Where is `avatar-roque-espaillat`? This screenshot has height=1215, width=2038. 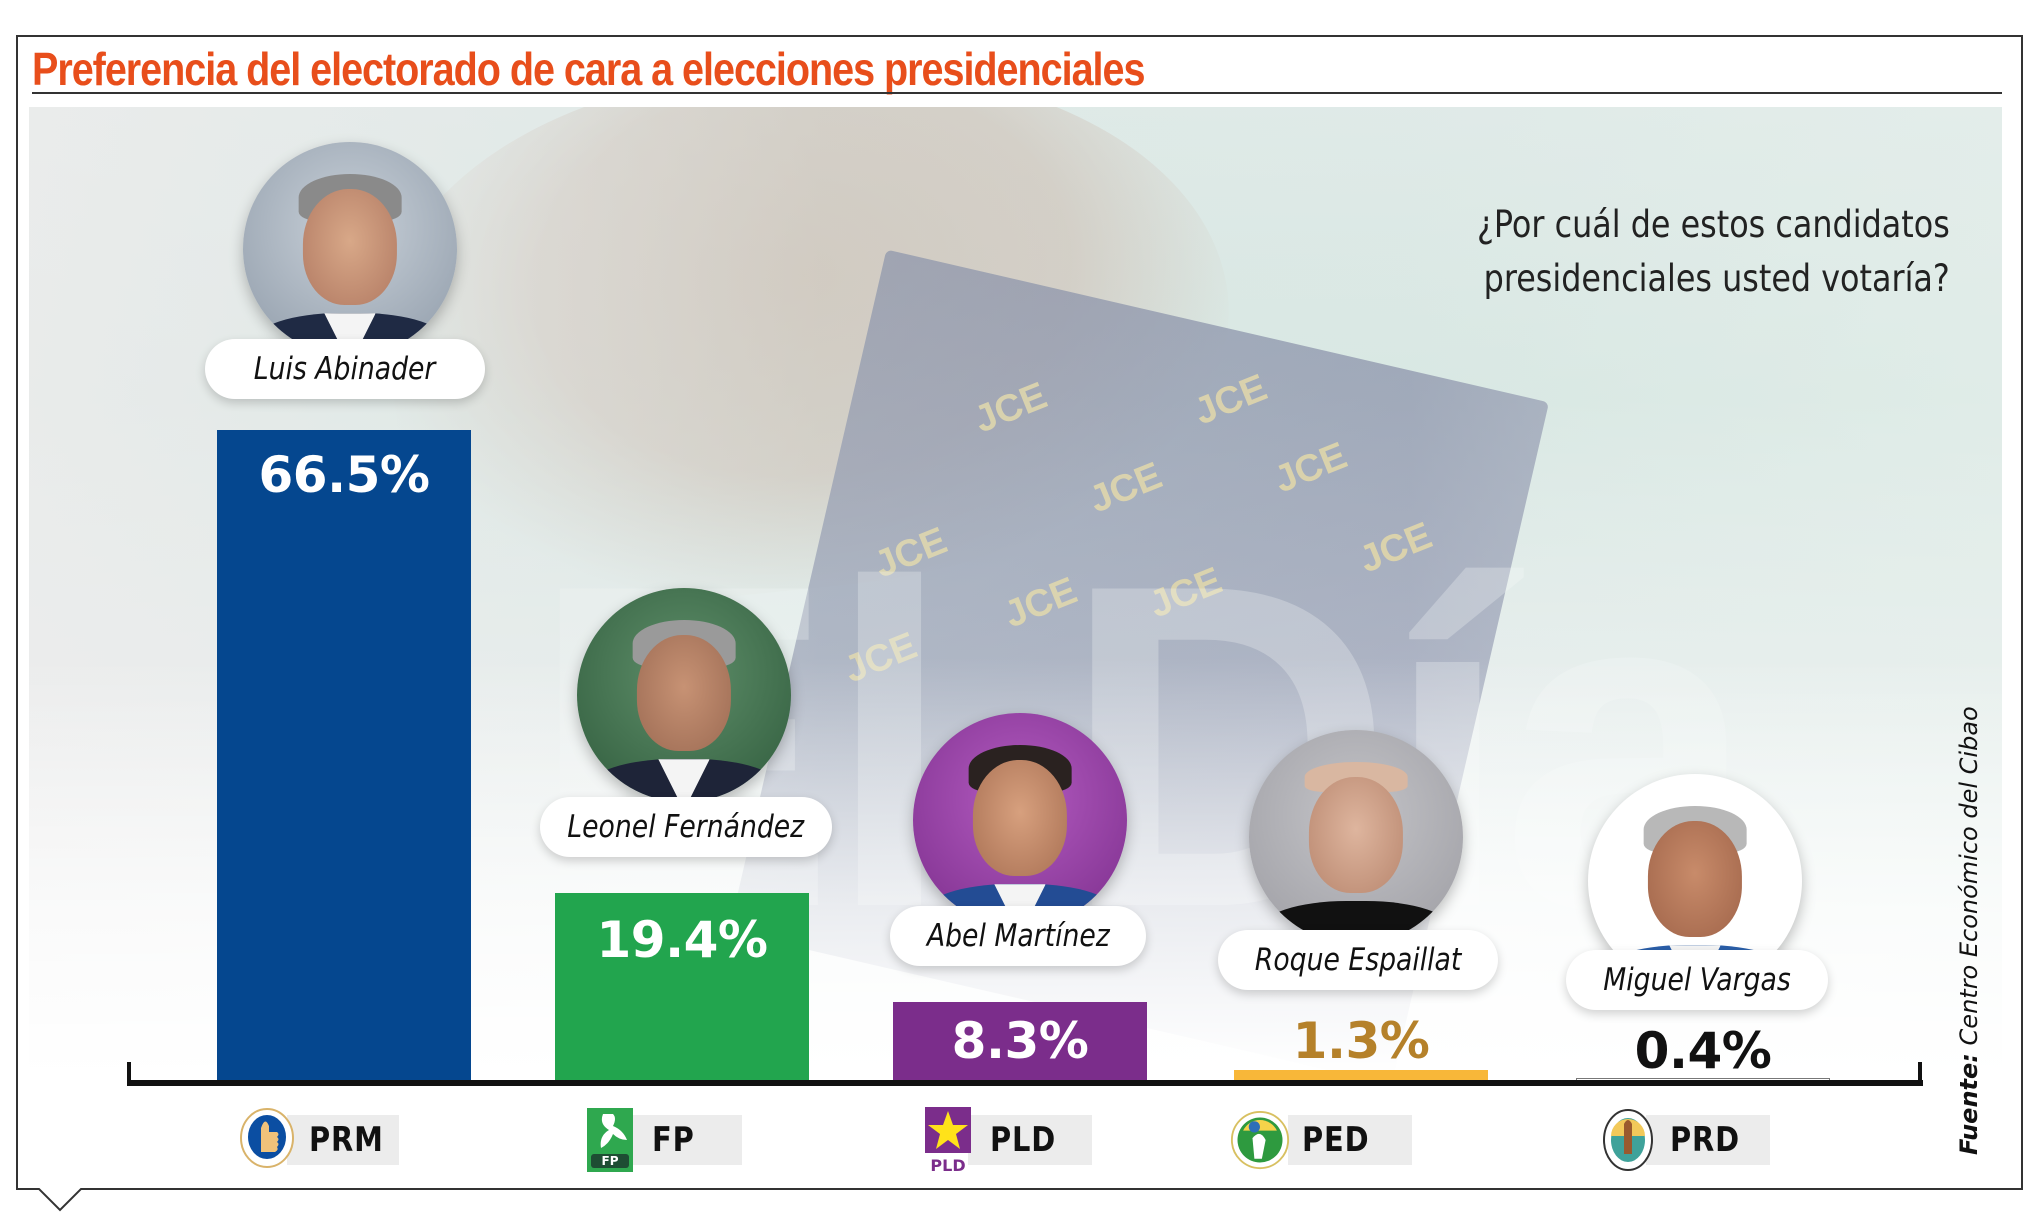 avatar-roque-espaillat is located at coordinates (1356, 837).